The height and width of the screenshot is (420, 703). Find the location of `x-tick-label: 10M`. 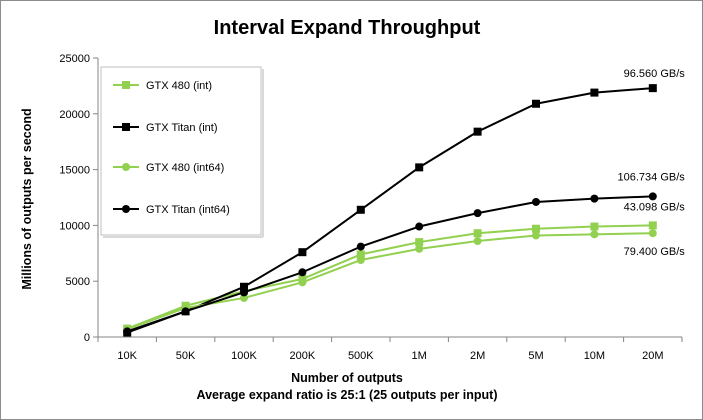

x-tick-label: 10M is located at coordinates (594, 356).